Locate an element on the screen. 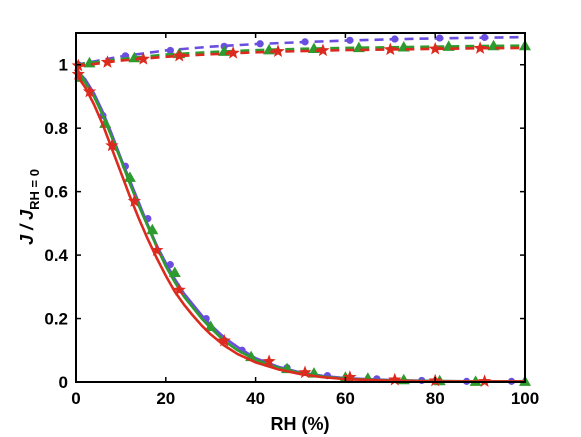 Image resolution: width=581 pixels, height=437 pixels. y-axis-label-main: J / J is located at coordinates (27, 227).